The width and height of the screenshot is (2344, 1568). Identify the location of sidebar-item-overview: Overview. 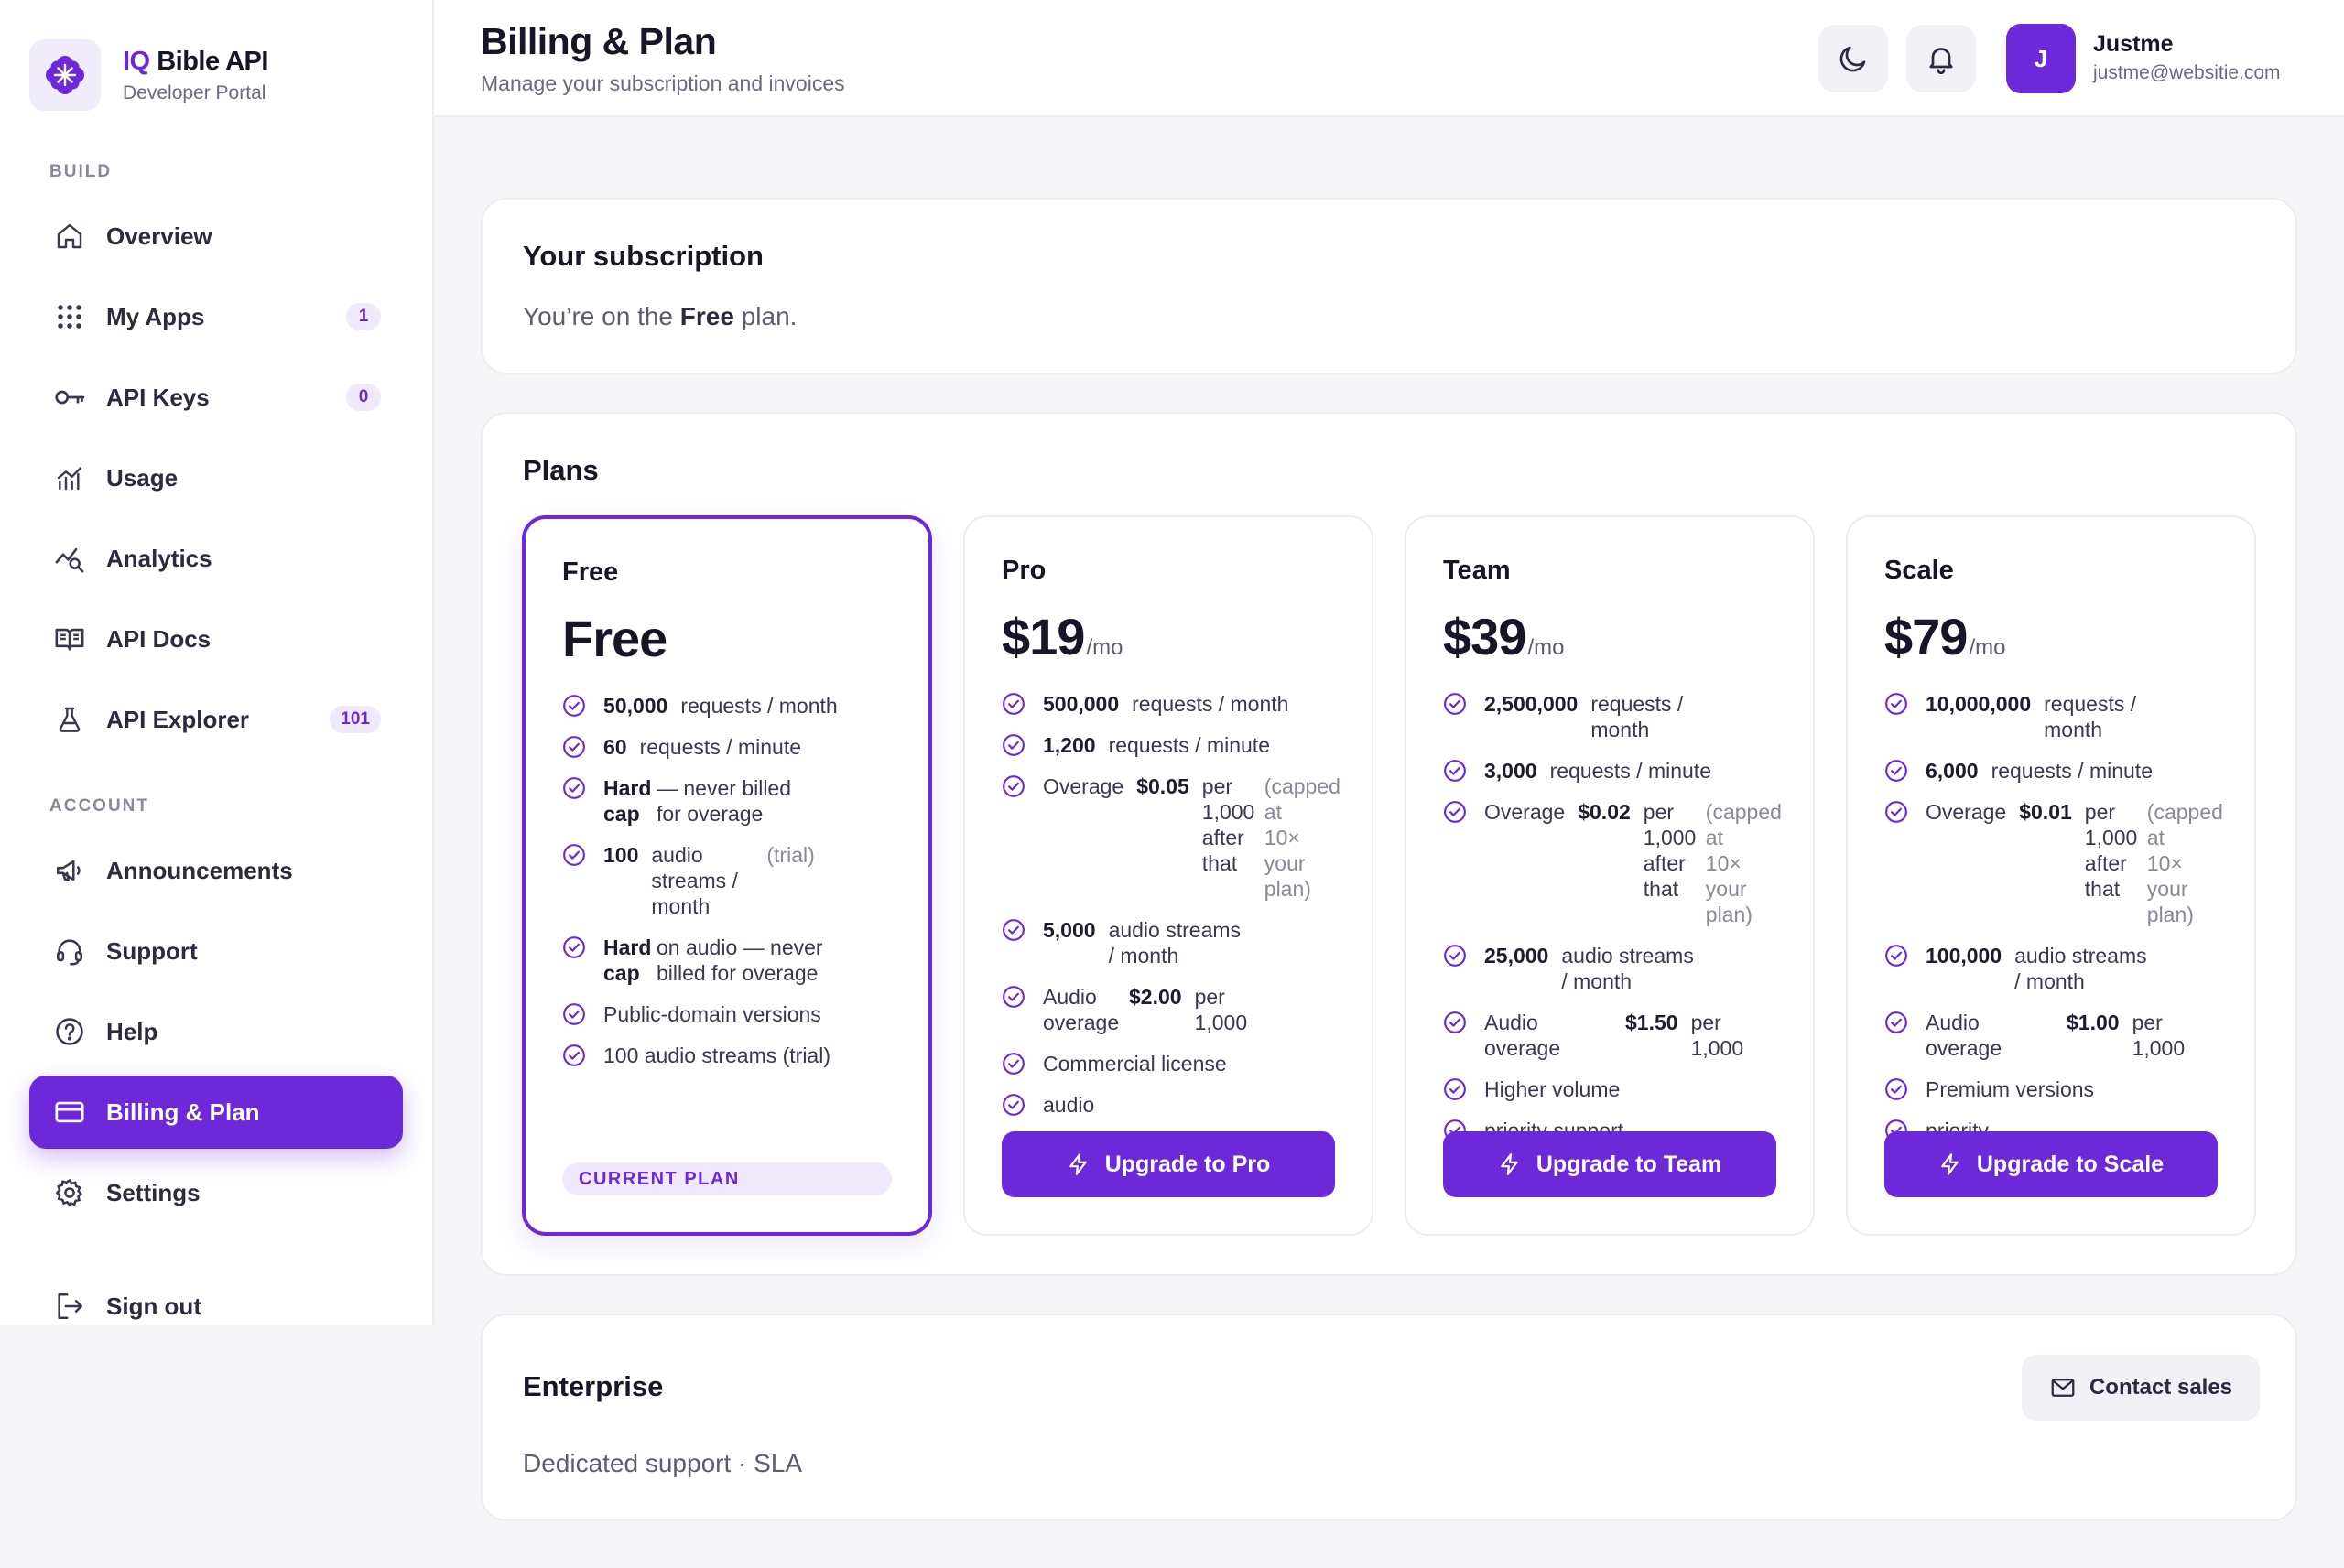
(216, 236).